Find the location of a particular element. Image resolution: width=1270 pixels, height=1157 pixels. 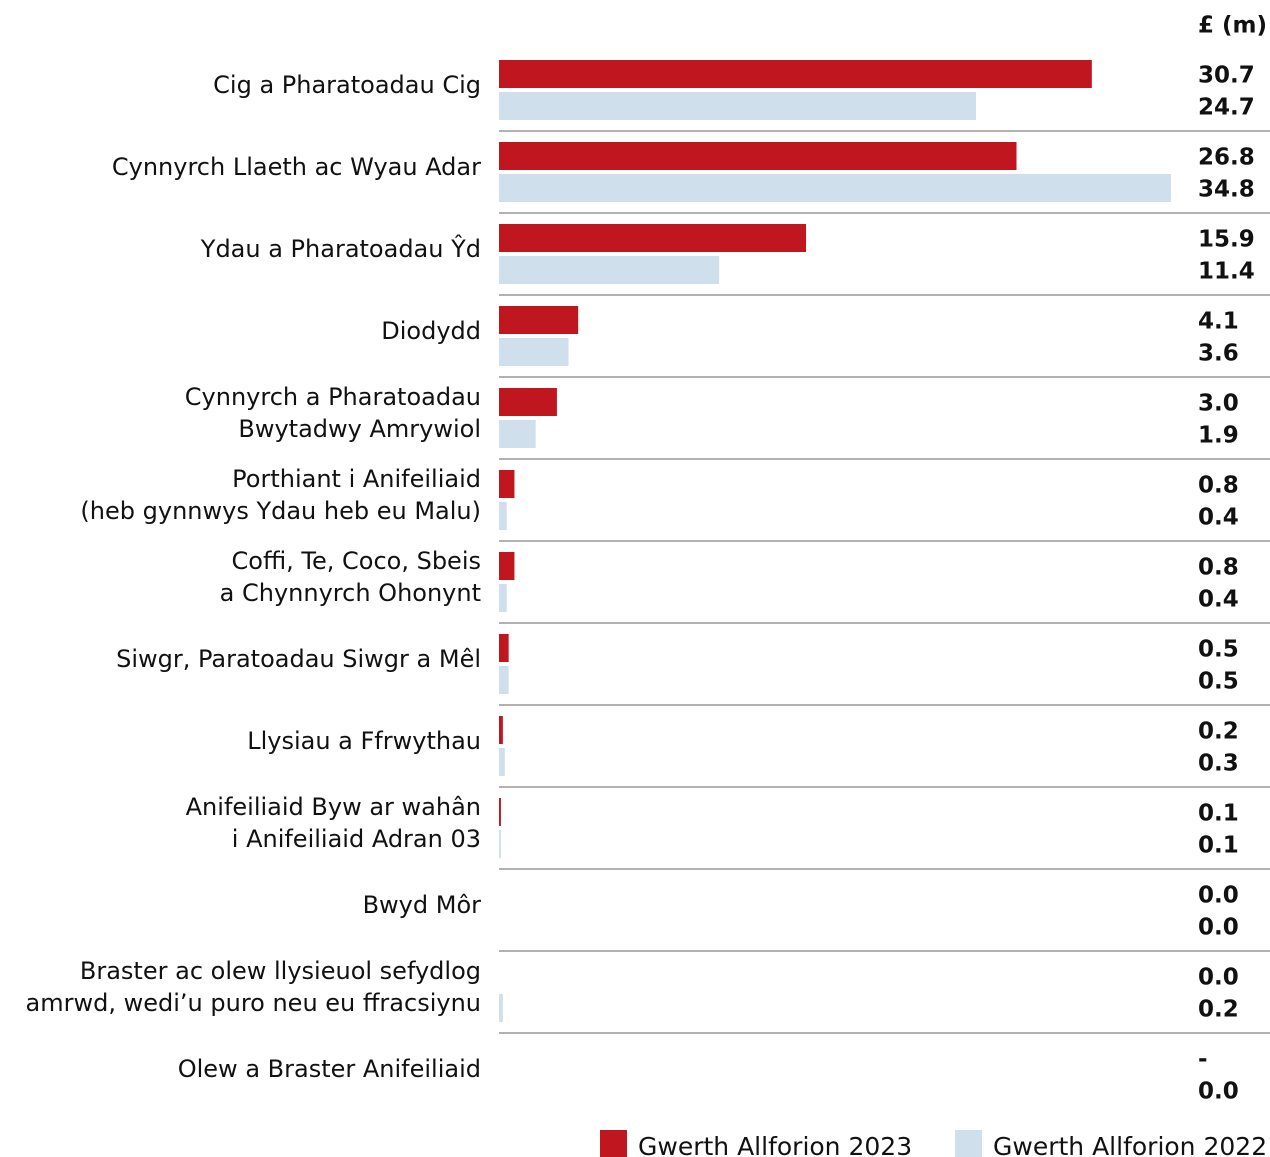

category-label: Diodydd is located at coordinates (431, 331).